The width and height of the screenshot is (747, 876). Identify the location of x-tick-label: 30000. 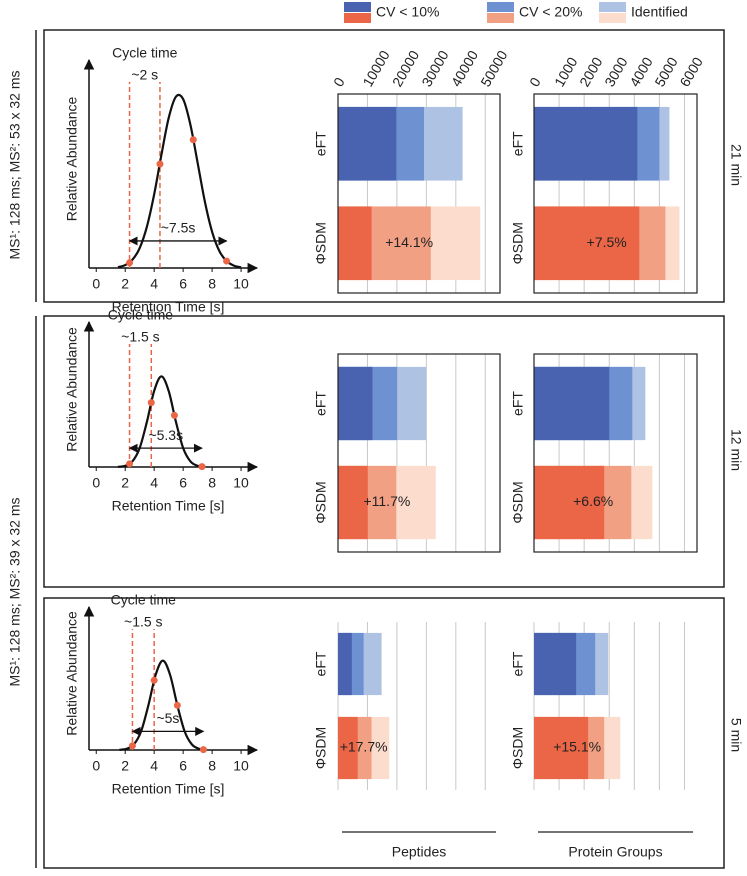
(434, 68).